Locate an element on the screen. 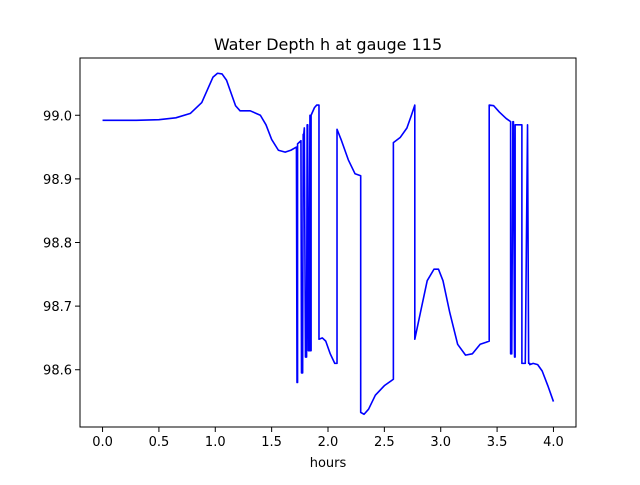  x-tick-label: 3.5 is located at coordinates (497, 442).